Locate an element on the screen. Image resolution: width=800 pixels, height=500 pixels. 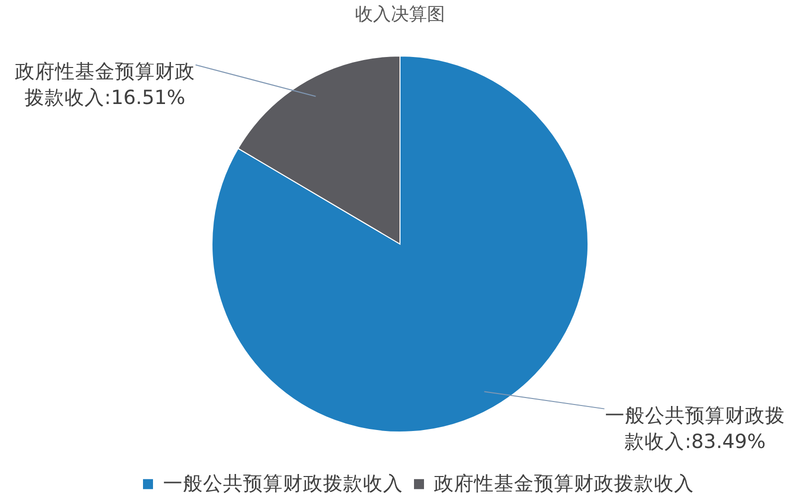
chart-title: 收入决算图 is located at coordinates (400, 14).